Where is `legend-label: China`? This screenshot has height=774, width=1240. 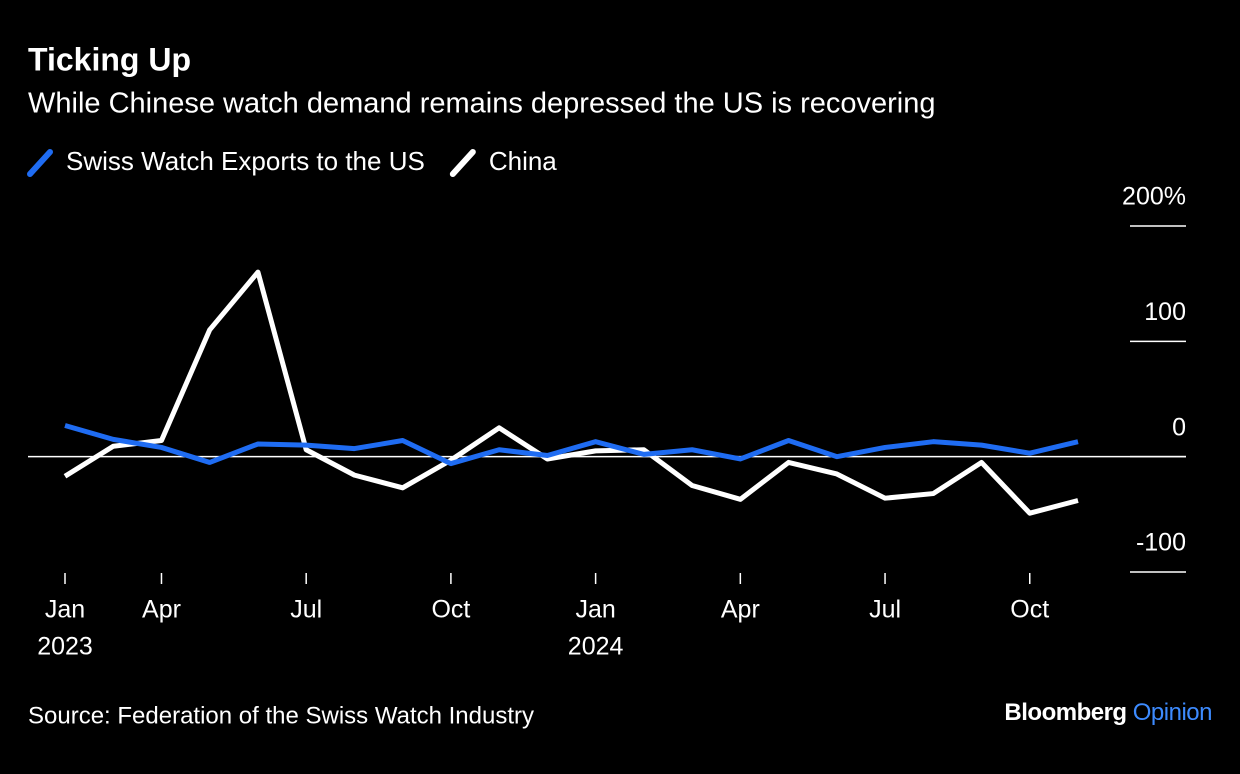
legend-label: China is located at coordinates (523, 161).